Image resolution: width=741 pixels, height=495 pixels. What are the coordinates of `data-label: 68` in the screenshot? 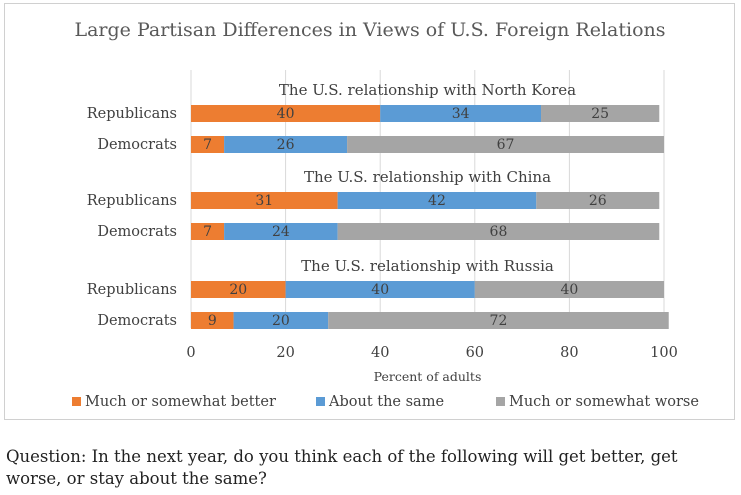 It's located at (499, 232).